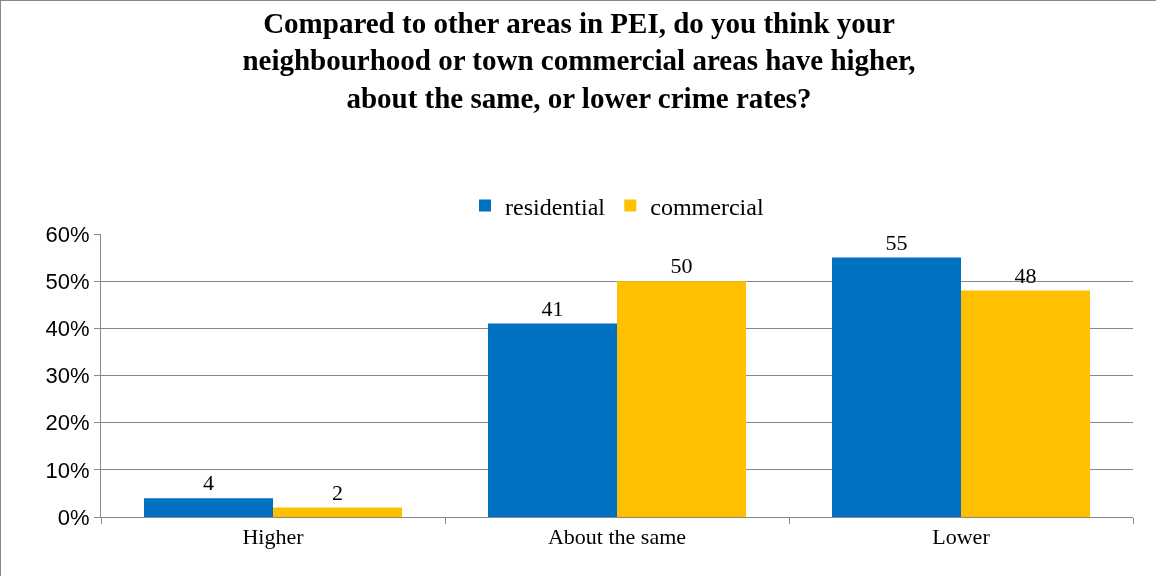 This screenshot has height=576, width=1156. I want to click on y-tick-label: 0%, so click(73, 517).